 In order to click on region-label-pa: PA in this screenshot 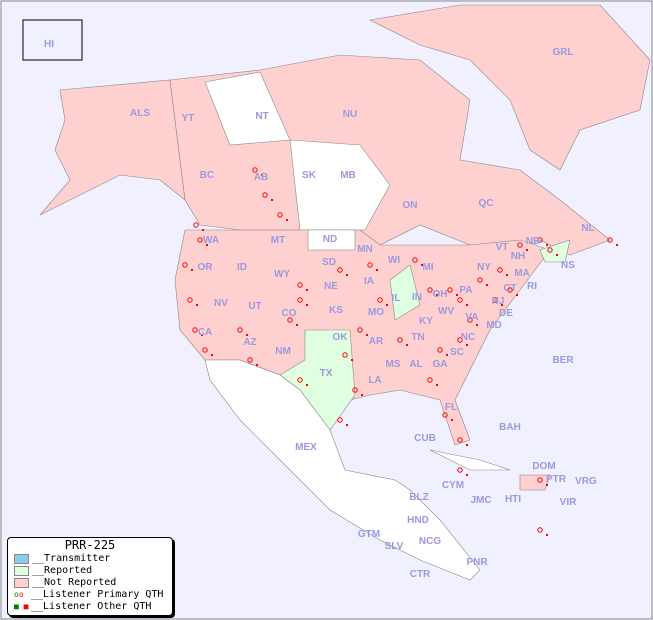, I will do `click(465, 290)`.